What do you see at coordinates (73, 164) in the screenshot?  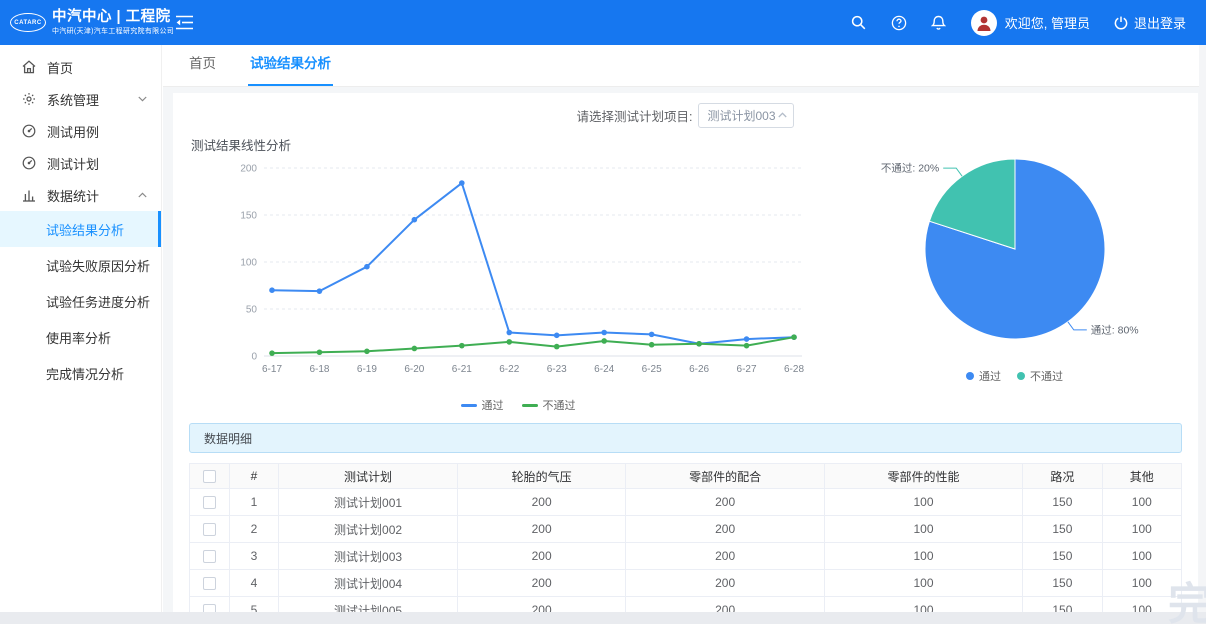 I see `sidebar-item-label: 测试计划` at bounding box center [73, 164].